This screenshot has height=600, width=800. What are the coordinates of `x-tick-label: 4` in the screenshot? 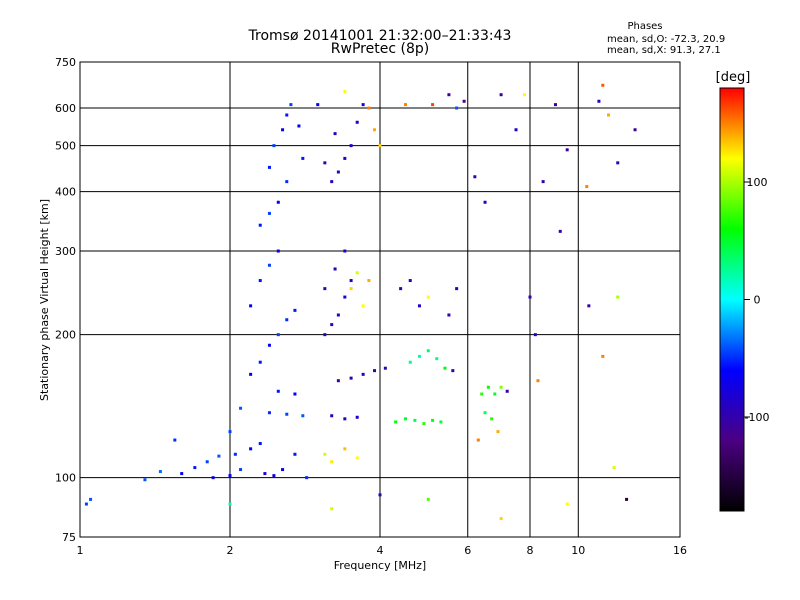 It's located at (380, 550).